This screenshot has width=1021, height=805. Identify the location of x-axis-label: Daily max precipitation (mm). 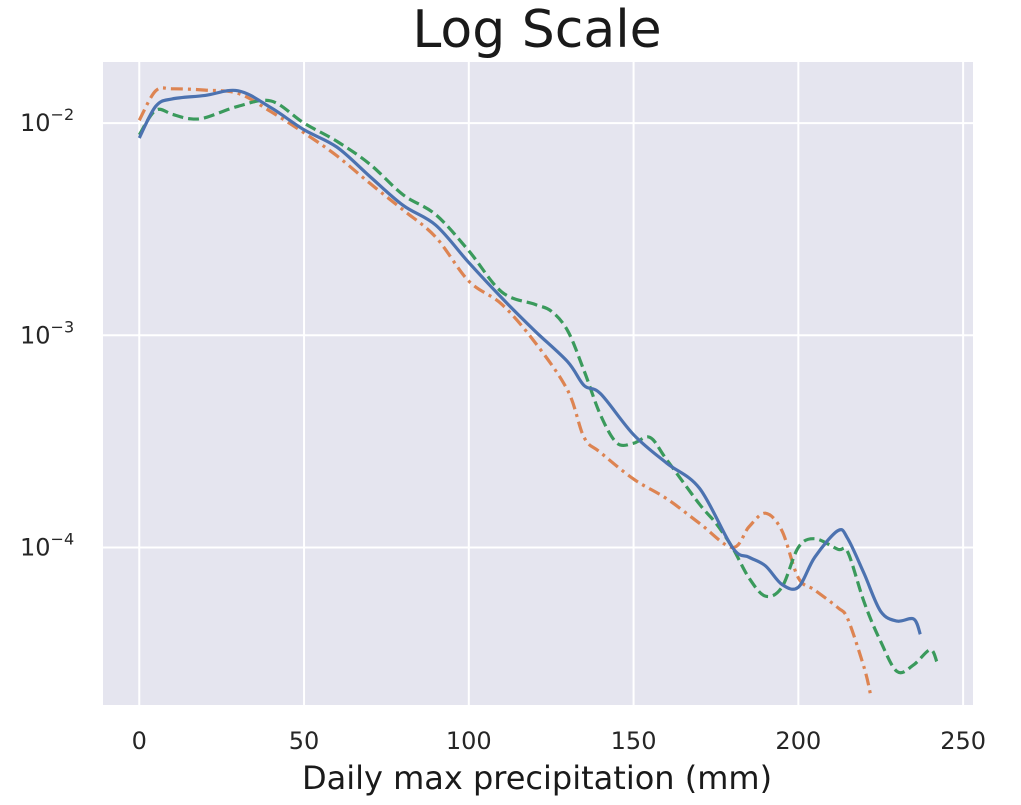
(537, 778).